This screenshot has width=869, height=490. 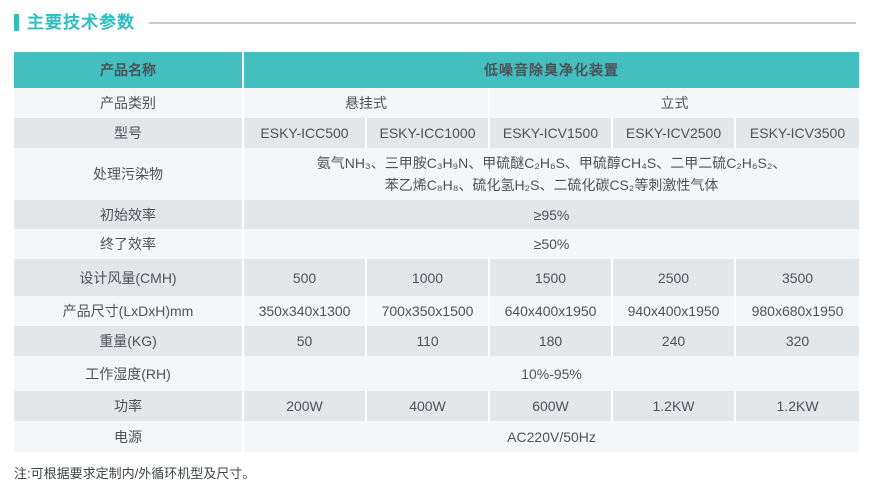 I want to click on spec-cell: 200W, so click(x=304, y=406).